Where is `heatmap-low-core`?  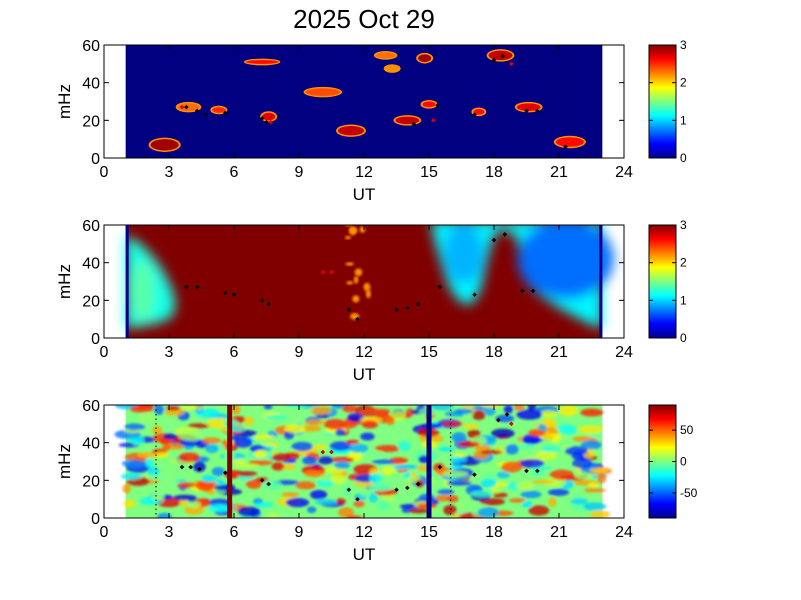
heatmap-low-core is located at coordinates (463, 254).